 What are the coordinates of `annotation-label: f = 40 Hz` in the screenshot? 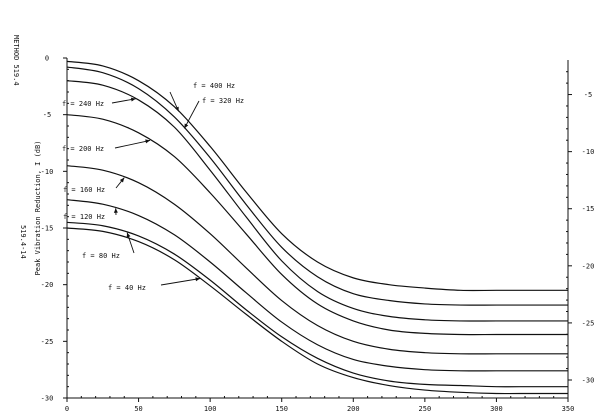 It's located at (127, 288).